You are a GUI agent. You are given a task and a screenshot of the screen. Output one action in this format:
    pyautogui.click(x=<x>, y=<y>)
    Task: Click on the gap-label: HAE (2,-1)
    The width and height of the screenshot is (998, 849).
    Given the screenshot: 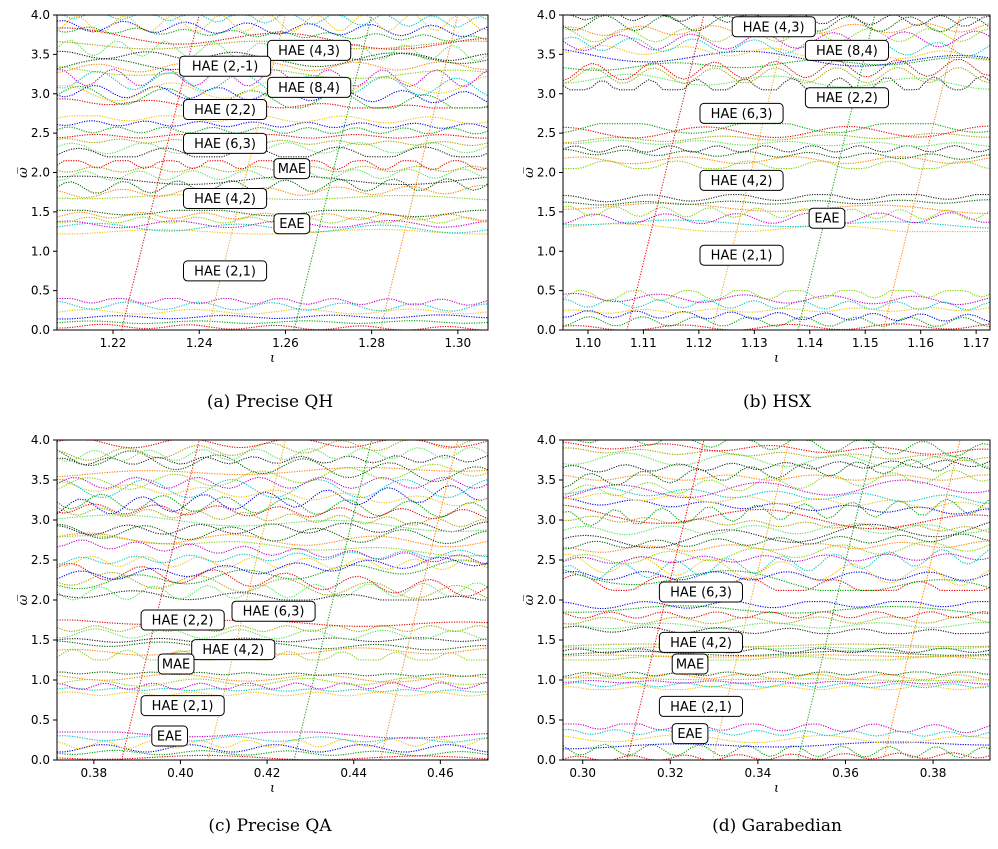 What is the action you would take?
    pyautogui.click(x=225, y=66)
    